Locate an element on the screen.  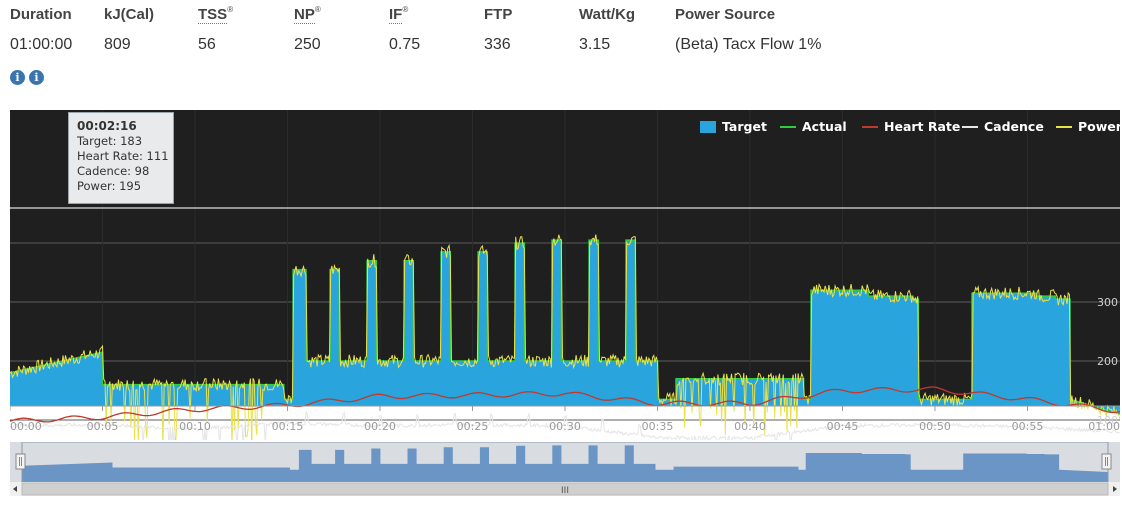
legend-label: Target is located at coordinates (744, 126).